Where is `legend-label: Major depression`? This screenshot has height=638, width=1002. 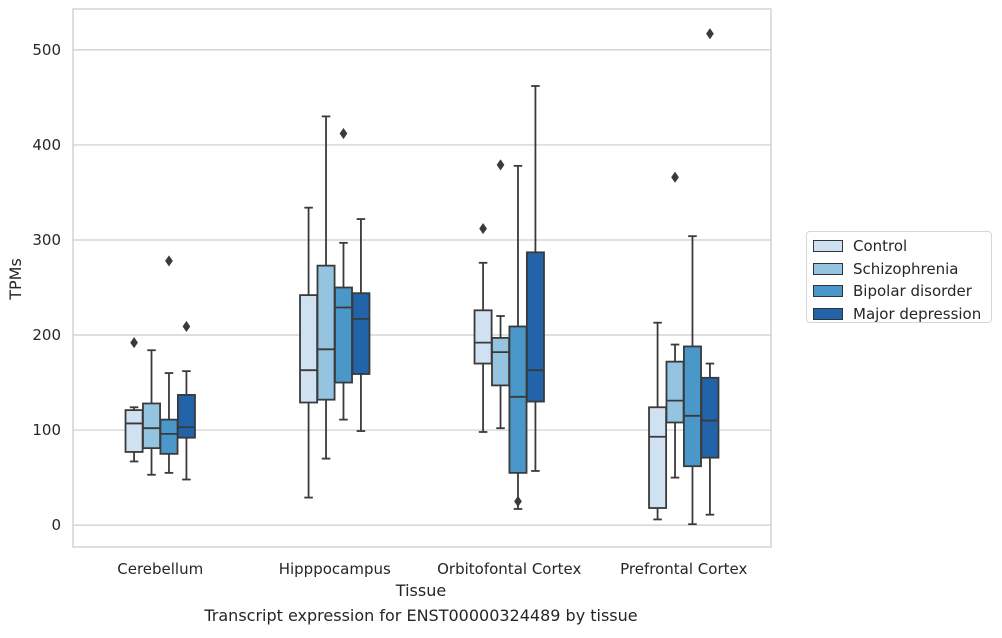 legend-label: Major depression is located at coordinates (917, 313).